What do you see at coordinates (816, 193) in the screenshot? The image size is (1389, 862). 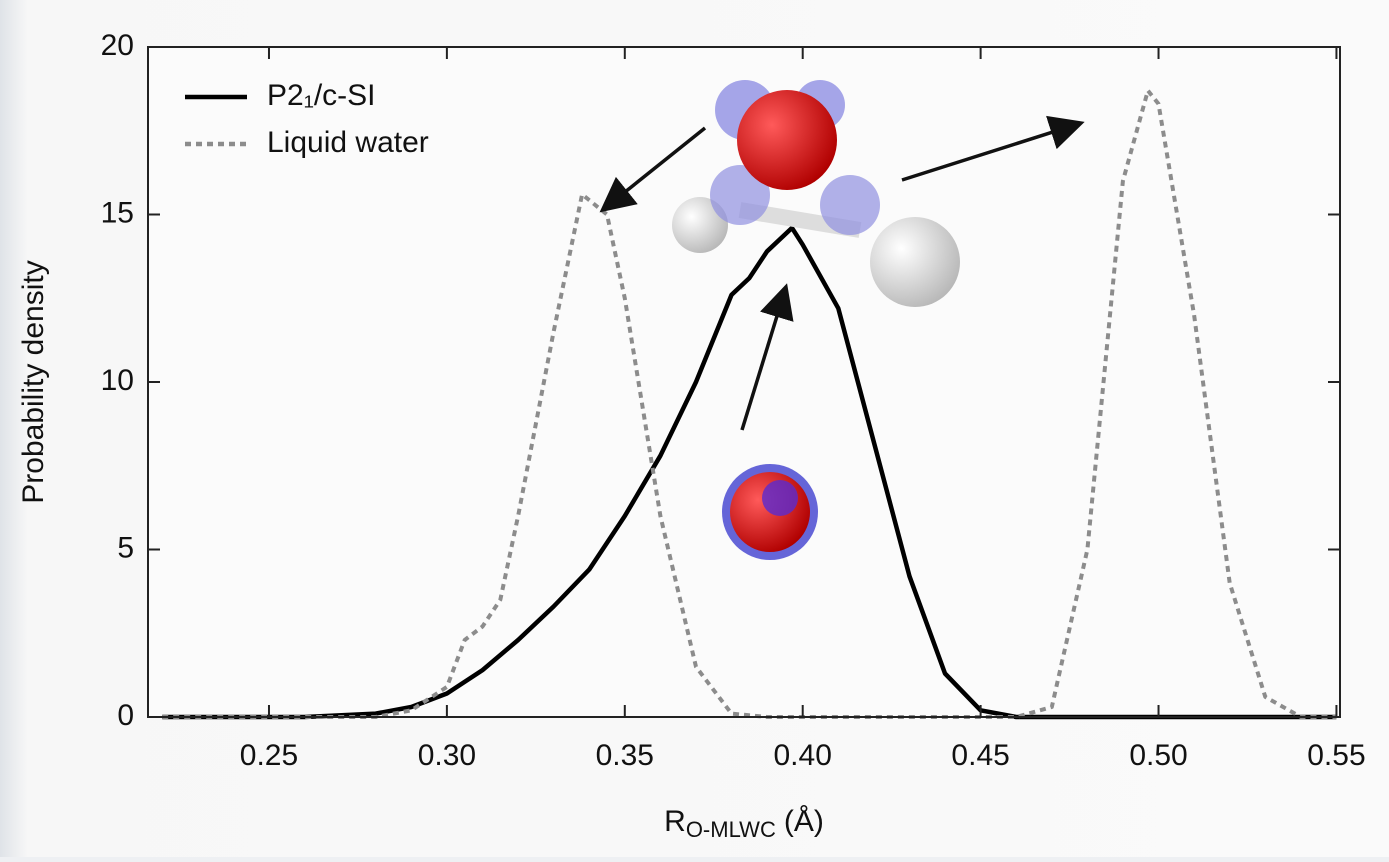 I see `molecule-illustration` at bounding box center [816, 193].